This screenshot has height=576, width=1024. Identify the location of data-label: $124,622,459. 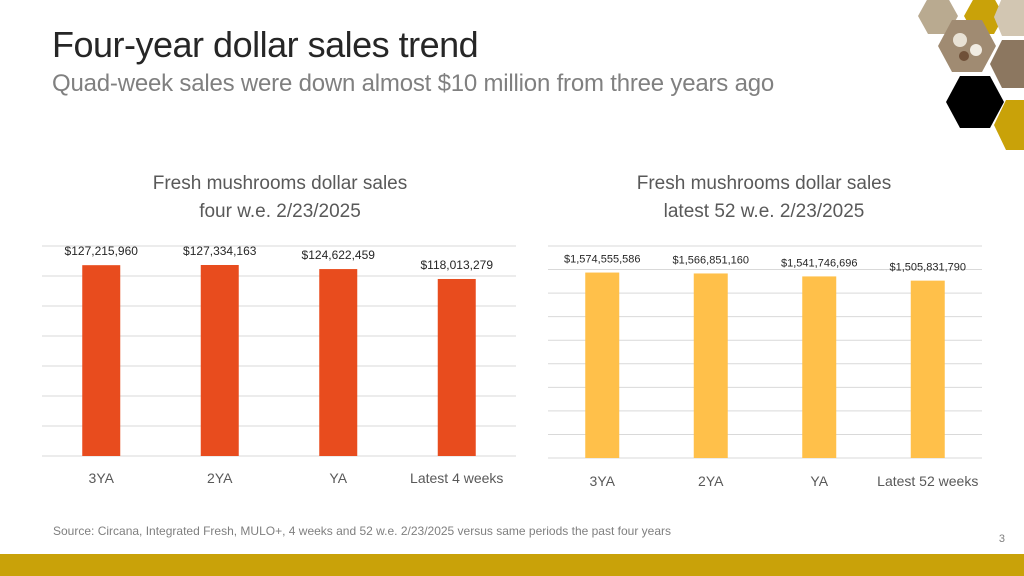
(339, 255).